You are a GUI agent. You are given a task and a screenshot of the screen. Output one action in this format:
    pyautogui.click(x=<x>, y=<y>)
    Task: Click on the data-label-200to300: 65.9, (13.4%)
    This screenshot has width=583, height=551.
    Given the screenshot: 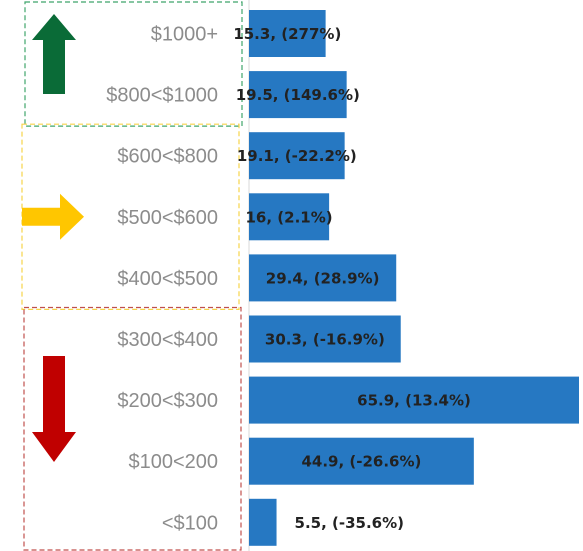 What is the action you would take?
    pyautogui.click(x=414, y=401)
    